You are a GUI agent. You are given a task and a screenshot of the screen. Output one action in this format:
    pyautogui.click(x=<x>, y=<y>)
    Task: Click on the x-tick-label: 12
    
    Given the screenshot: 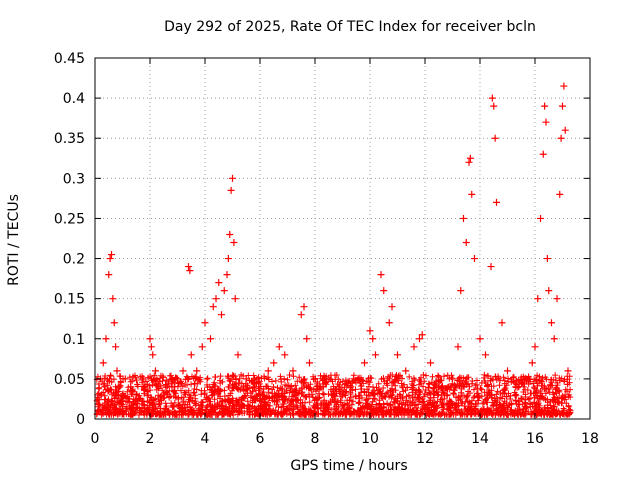 What is the action you would take?
    pyautogui.click(x=425, y=439)
    